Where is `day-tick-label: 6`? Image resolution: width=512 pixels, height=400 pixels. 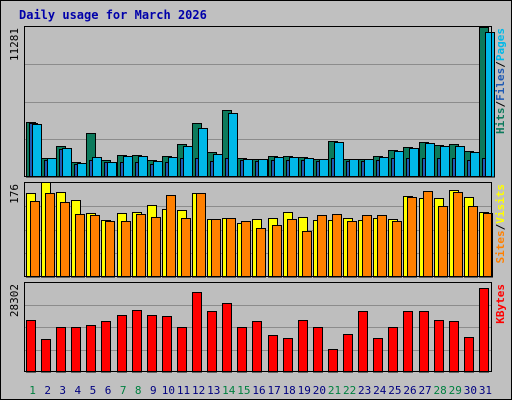 day-tick-label: 6 is located at coordinates (108, 390).